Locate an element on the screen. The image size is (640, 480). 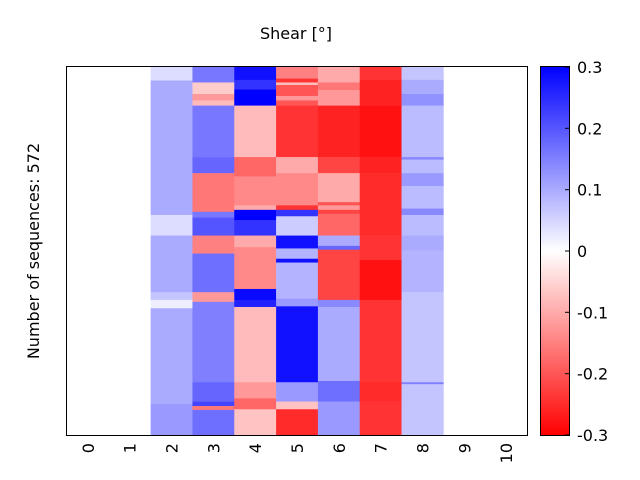
x-tick-label-10: 10 is located at coordinates (506, 453).